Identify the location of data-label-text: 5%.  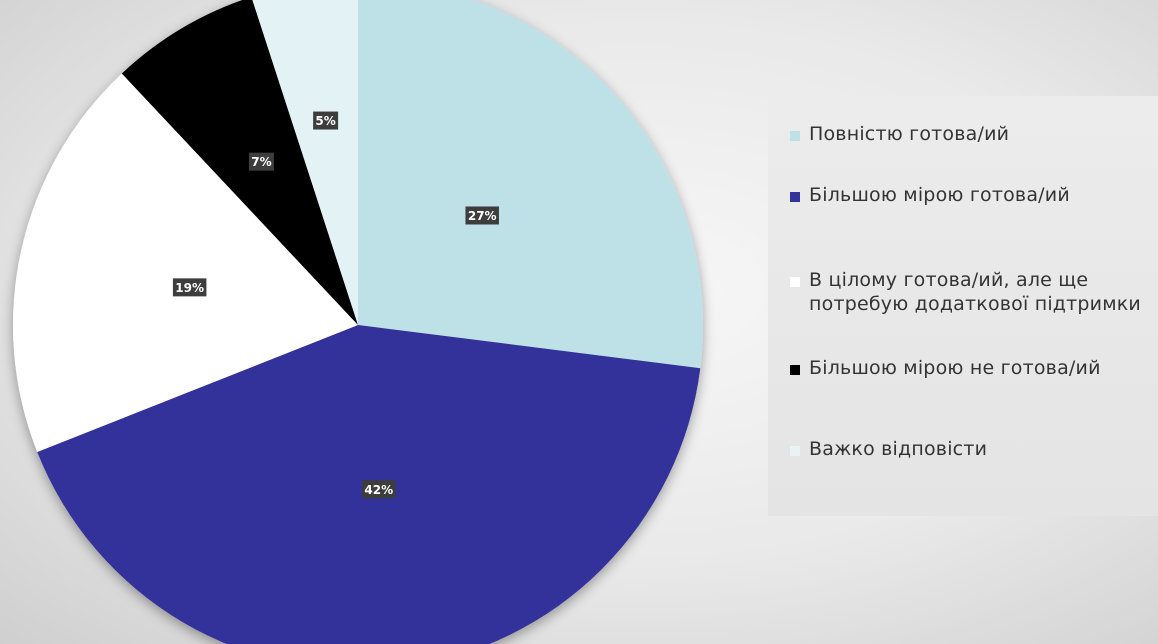
(325, 121).